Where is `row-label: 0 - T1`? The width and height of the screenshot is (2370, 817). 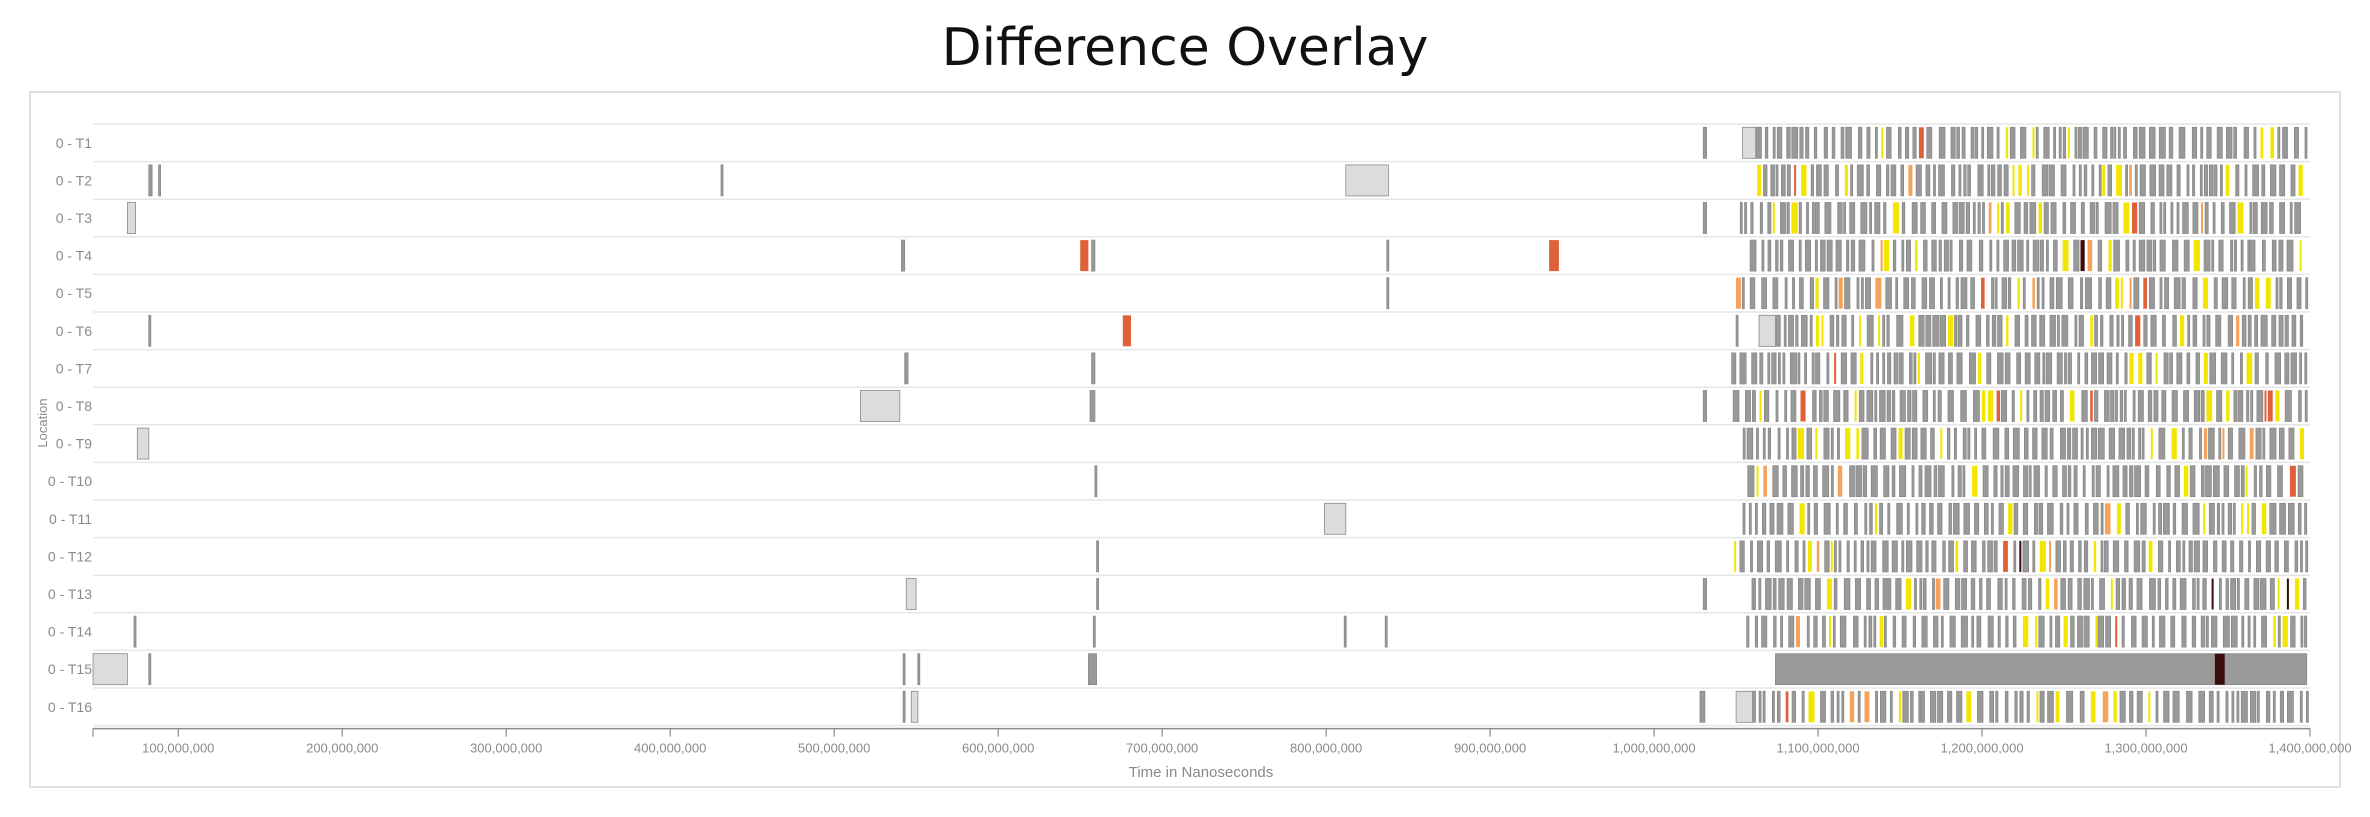
row-label: 0 - T1 is located at coordinates (74, 143).